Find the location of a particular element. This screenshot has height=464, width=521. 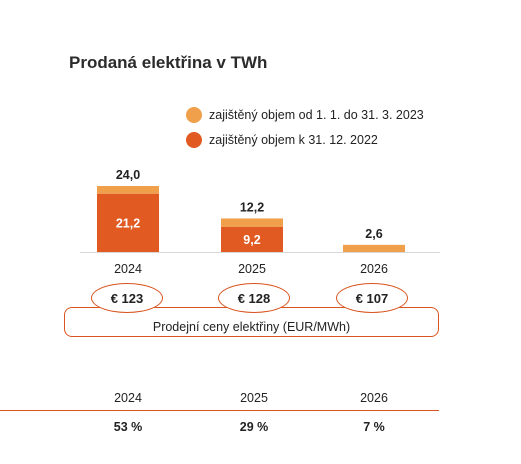

price-oval-2024: € 123 is located at coordinates (127, 298).